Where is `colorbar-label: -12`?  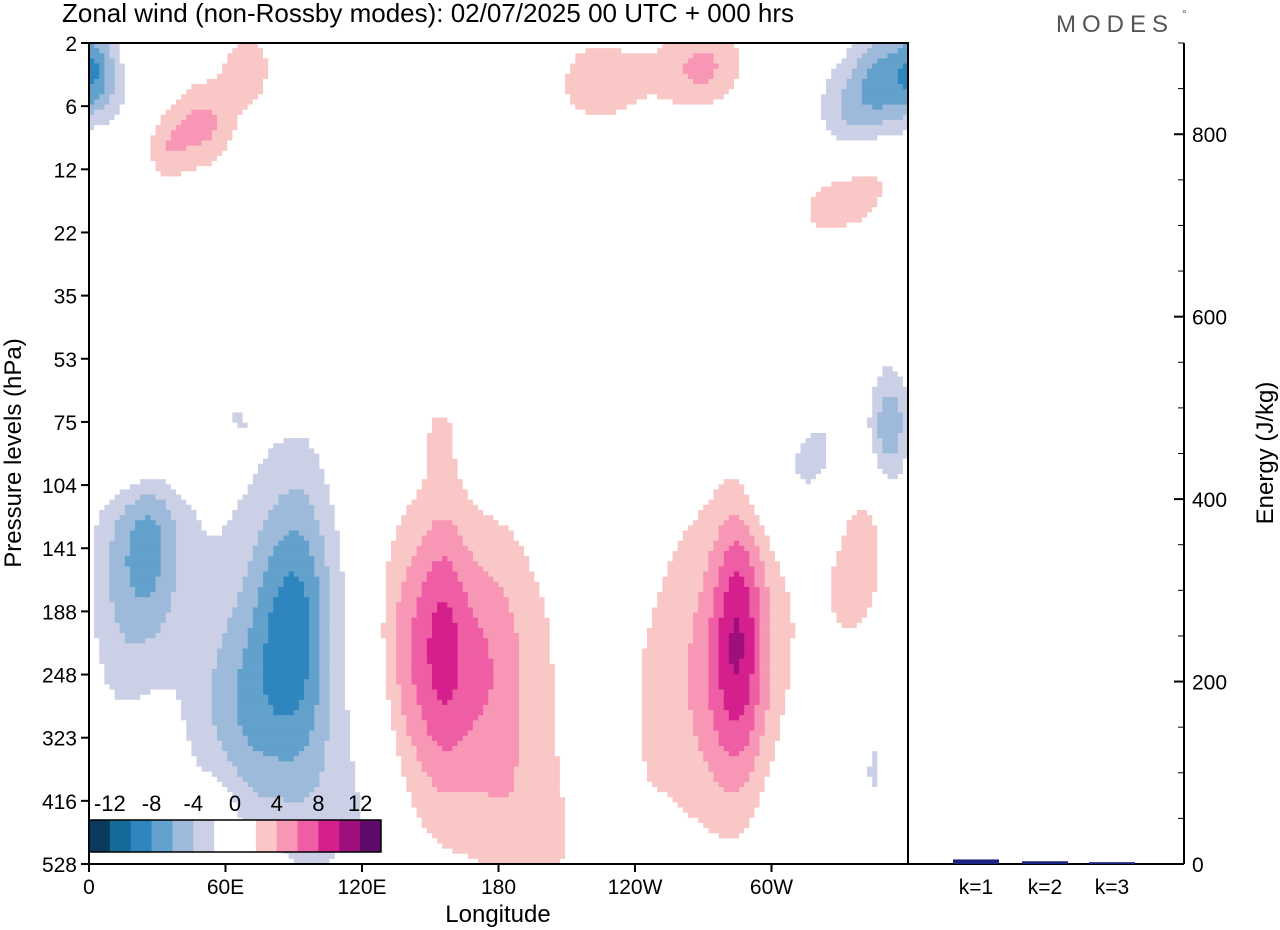 colorbar-label: -12 is located at coordinates (110, 803).